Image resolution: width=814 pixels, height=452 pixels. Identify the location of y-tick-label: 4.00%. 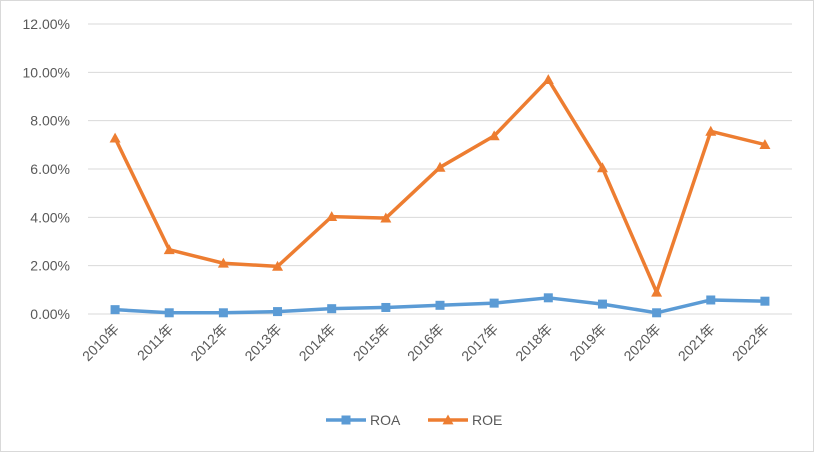
(50, 217).